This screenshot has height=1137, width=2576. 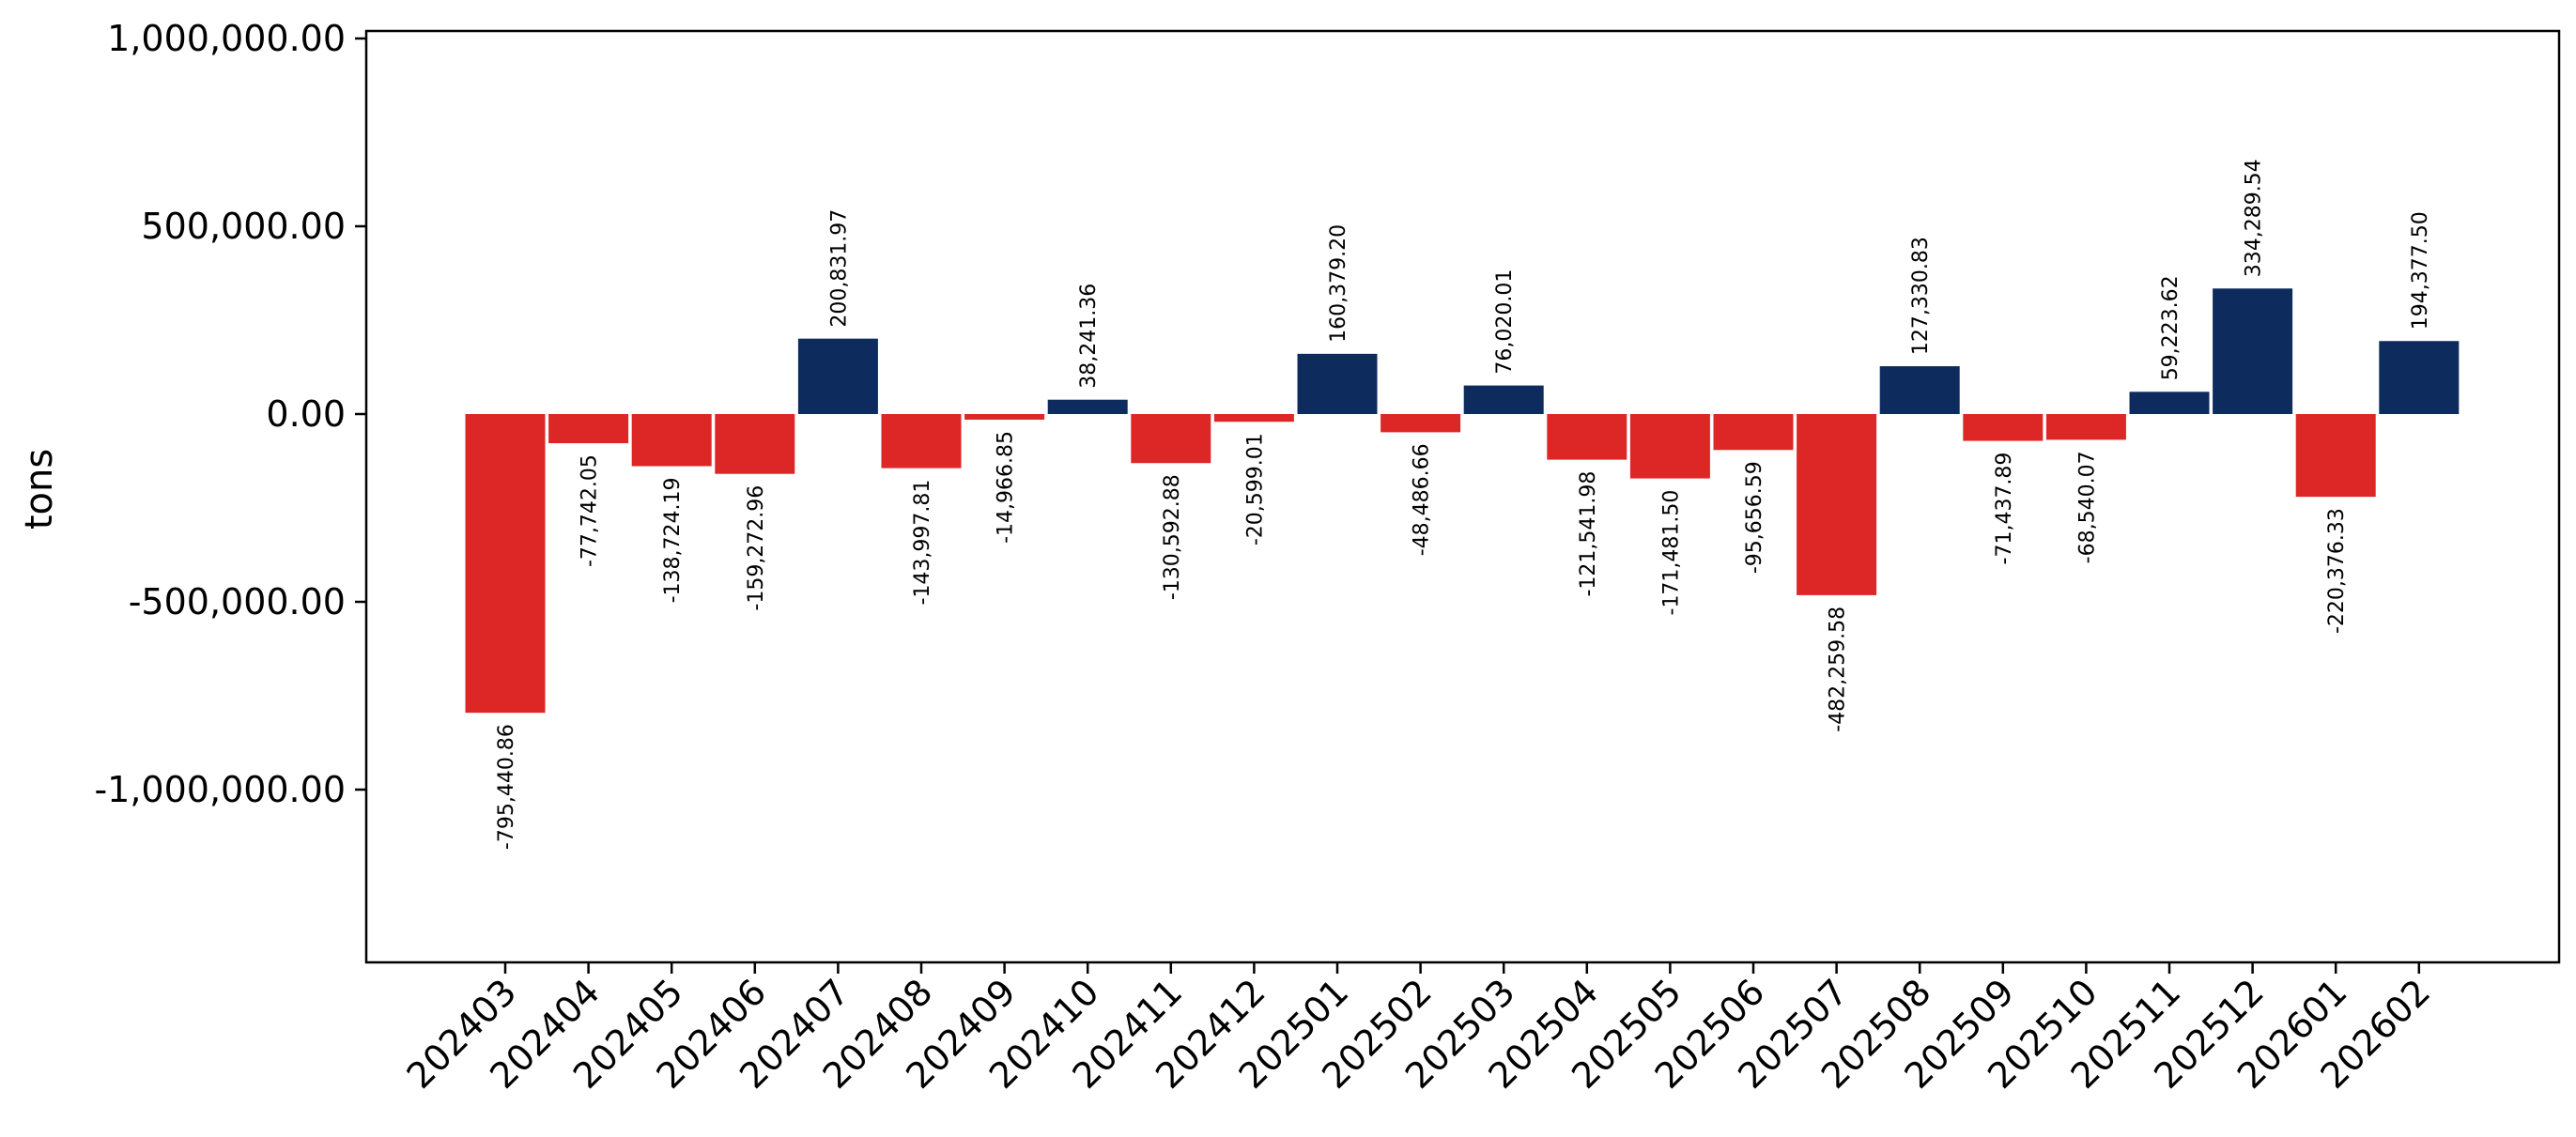 What do you see at coordinates (220, 790) in the screenshot?
I see `y-tick-label: -1,000,000.00` at bounding box center [220, 790].